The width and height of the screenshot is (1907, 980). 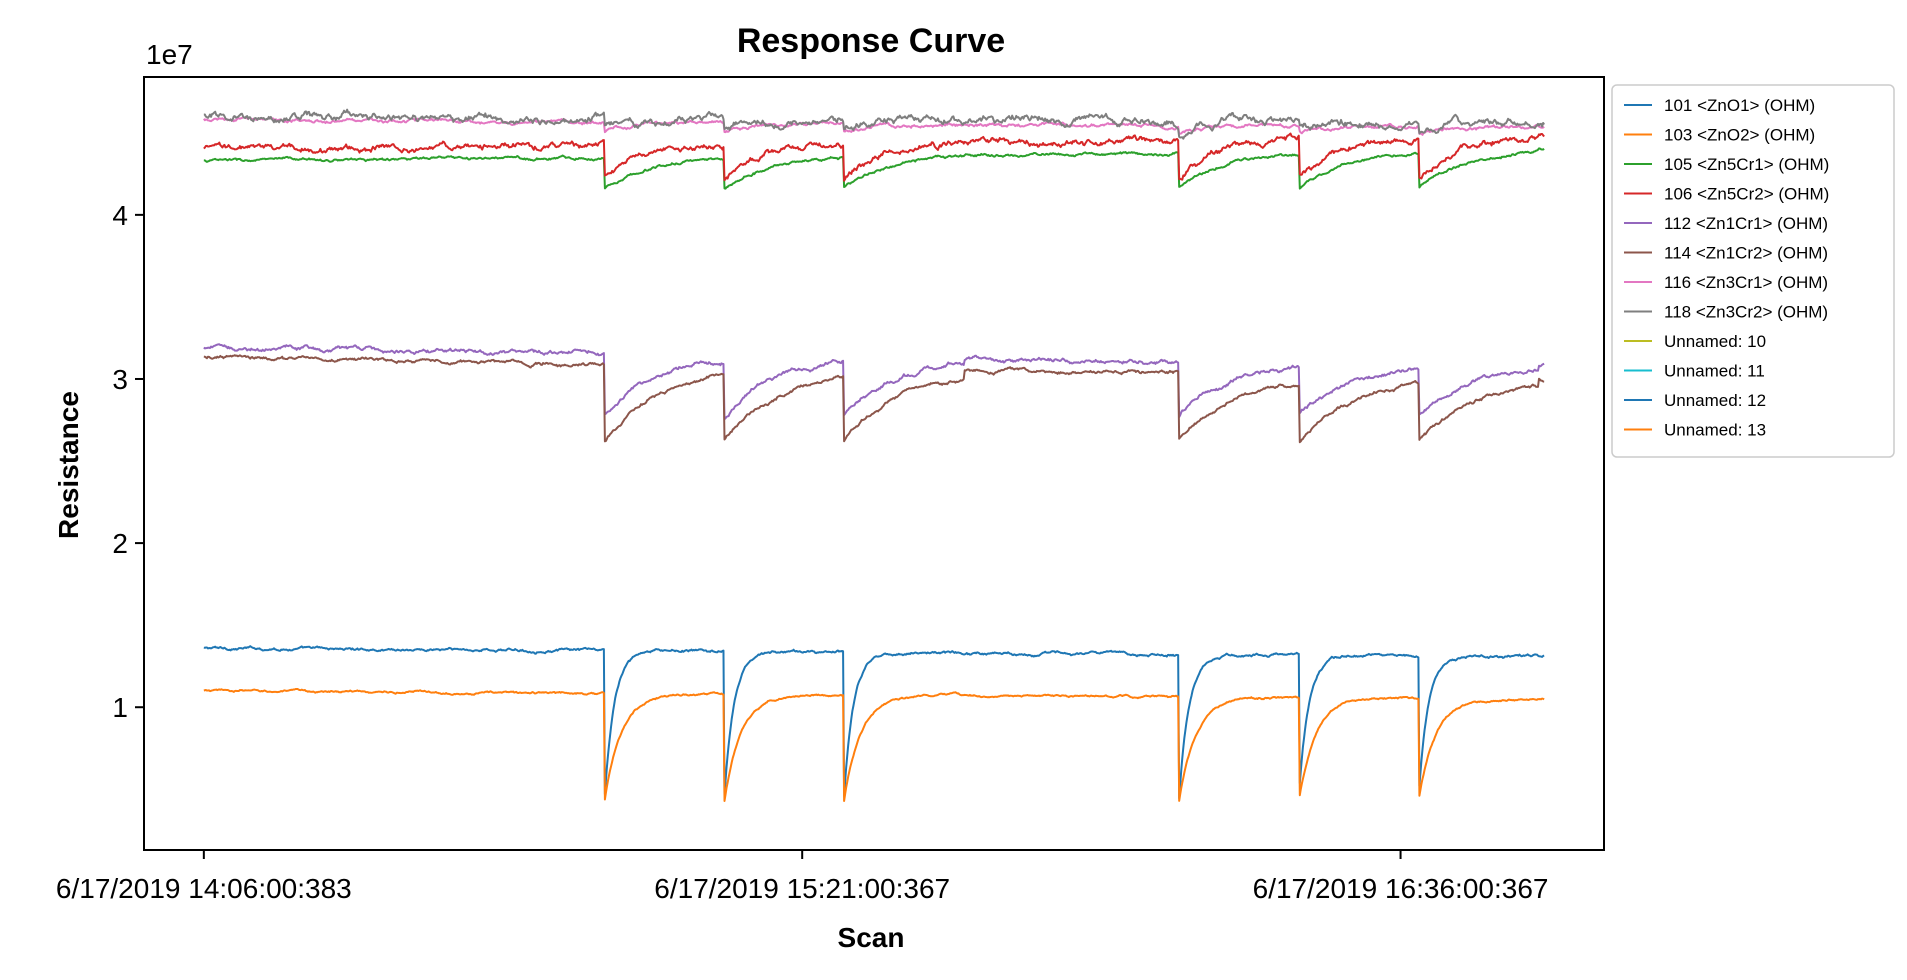 What do you see at coordinates (1746, 282) in the screenshot?
I see `legend-entry: 116 <Zn3Cr1> (OHM)` at bounding box center [1746, 282].